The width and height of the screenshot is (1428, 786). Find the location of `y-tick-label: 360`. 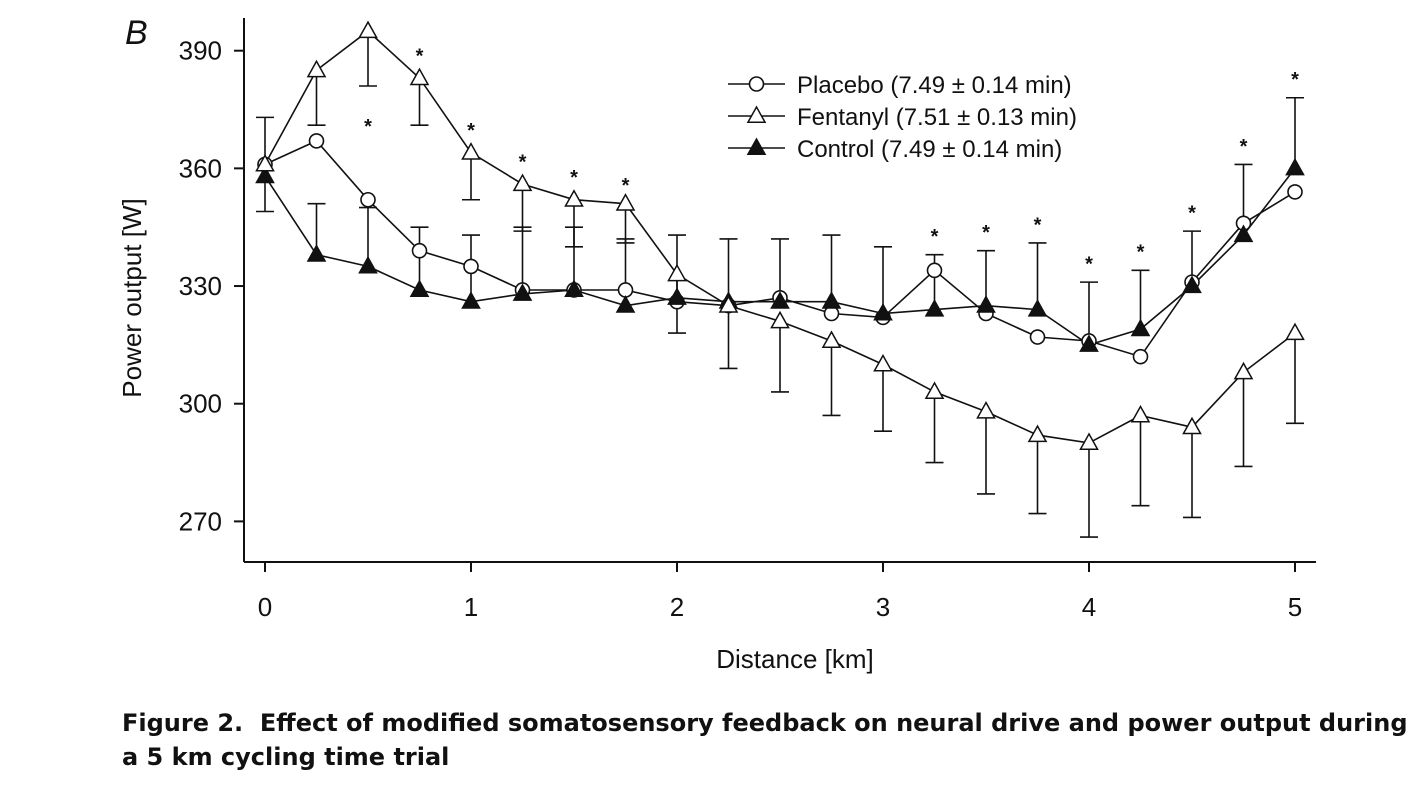

y-tick-label: 360 is located at coordinates (200, 168).